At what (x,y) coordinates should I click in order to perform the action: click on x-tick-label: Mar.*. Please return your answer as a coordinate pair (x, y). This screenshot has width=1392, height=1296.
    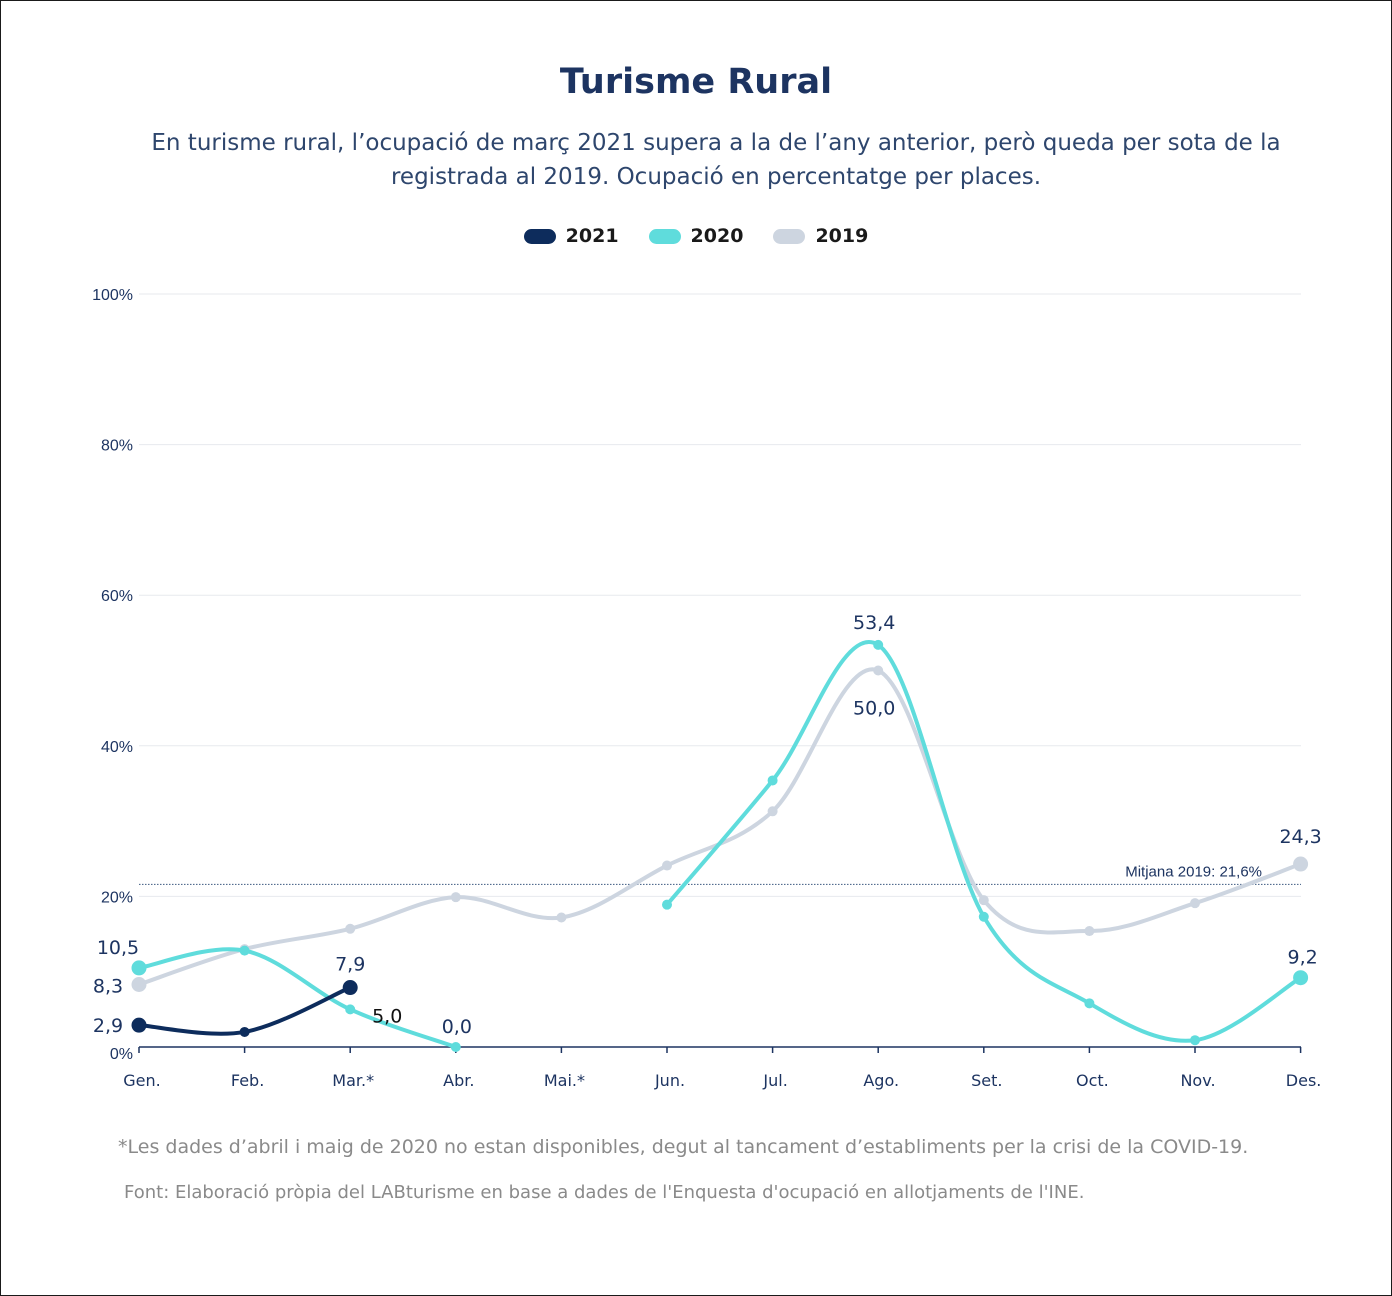
    Looking at the image, I should click on (353, 1080).